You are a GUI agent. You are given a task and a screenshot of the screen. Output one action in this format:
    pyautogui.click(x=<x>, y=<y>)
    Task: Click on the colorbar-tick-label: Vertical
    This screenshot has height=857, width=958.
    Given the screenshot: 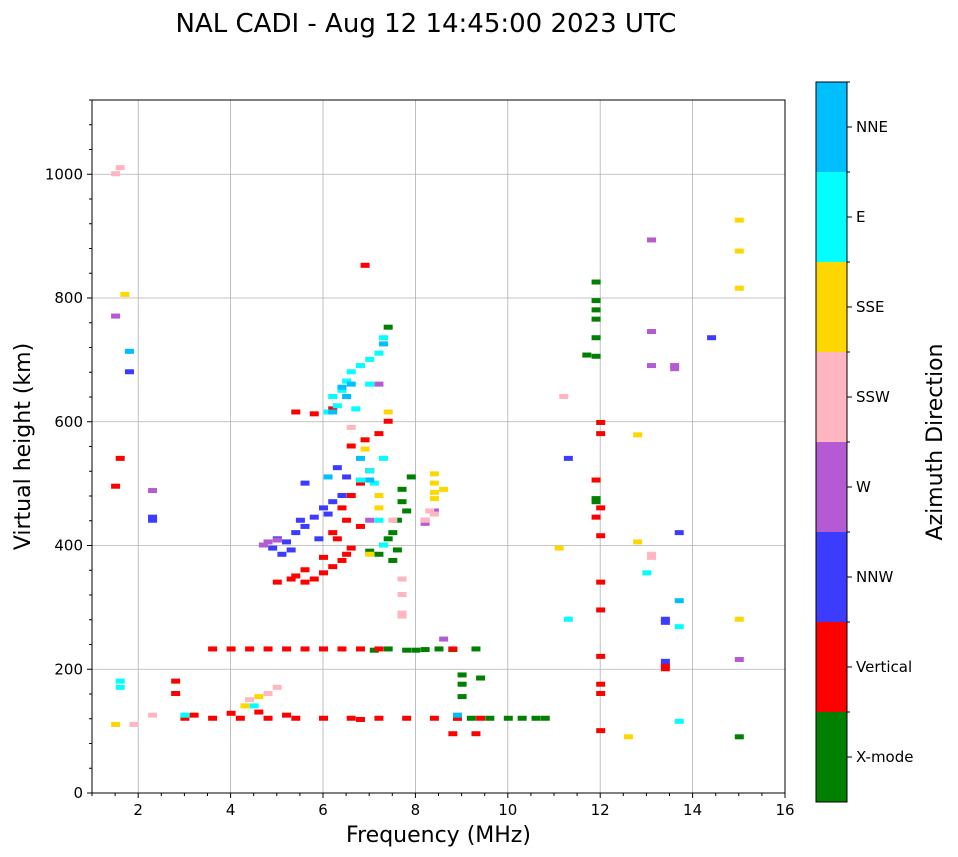 What is the action you would take?
    pyautogui.click(x=884, y=667)
    